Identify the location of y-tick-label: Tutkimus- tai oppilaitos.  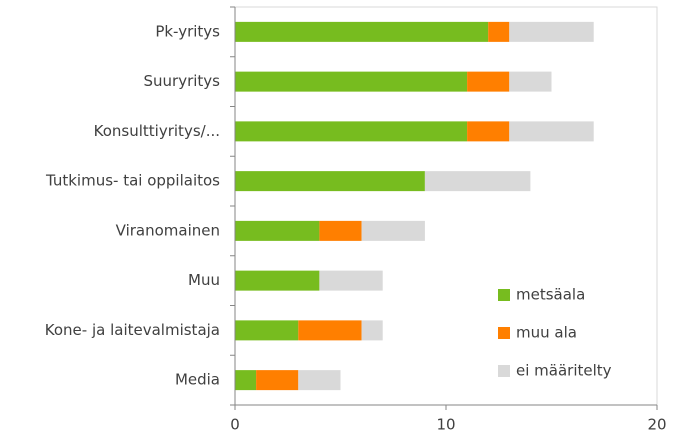
(132, 181).